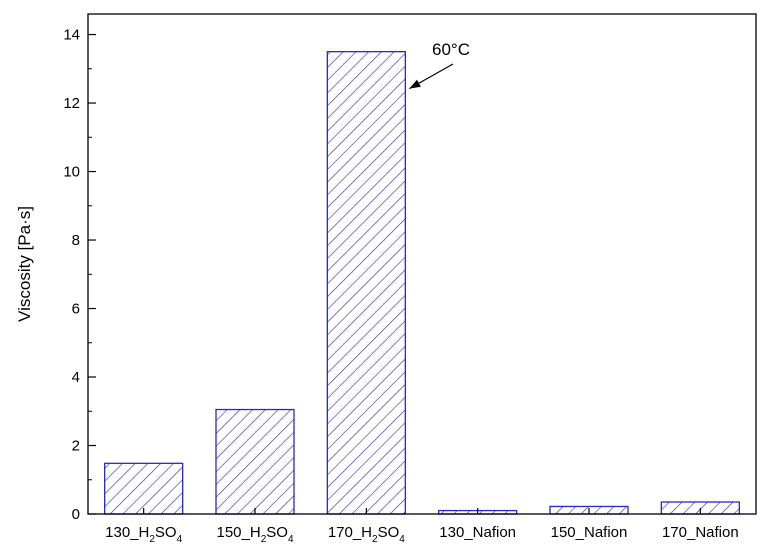 This screenshot has height=556, width=768. I want to click on y-tick-label: 0, so click(76, 514).